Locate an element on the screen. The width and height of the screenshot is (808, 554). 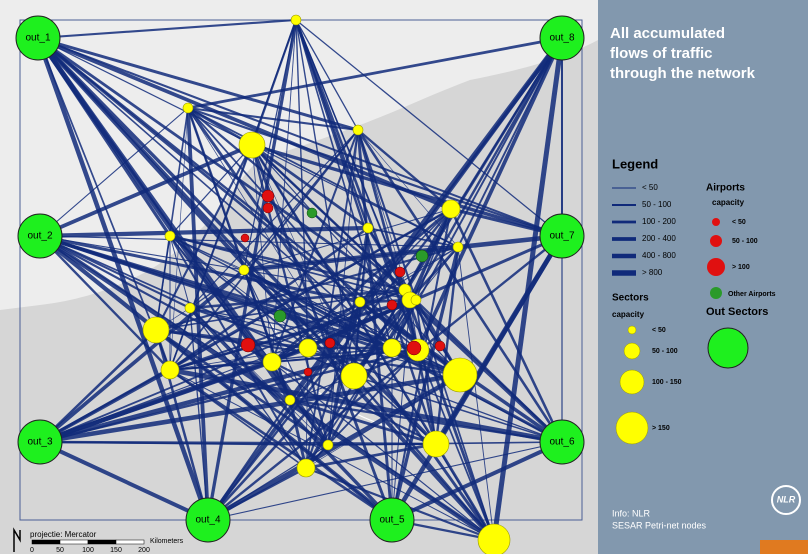
scale-label: 0 is located at coordinates (32, 550).